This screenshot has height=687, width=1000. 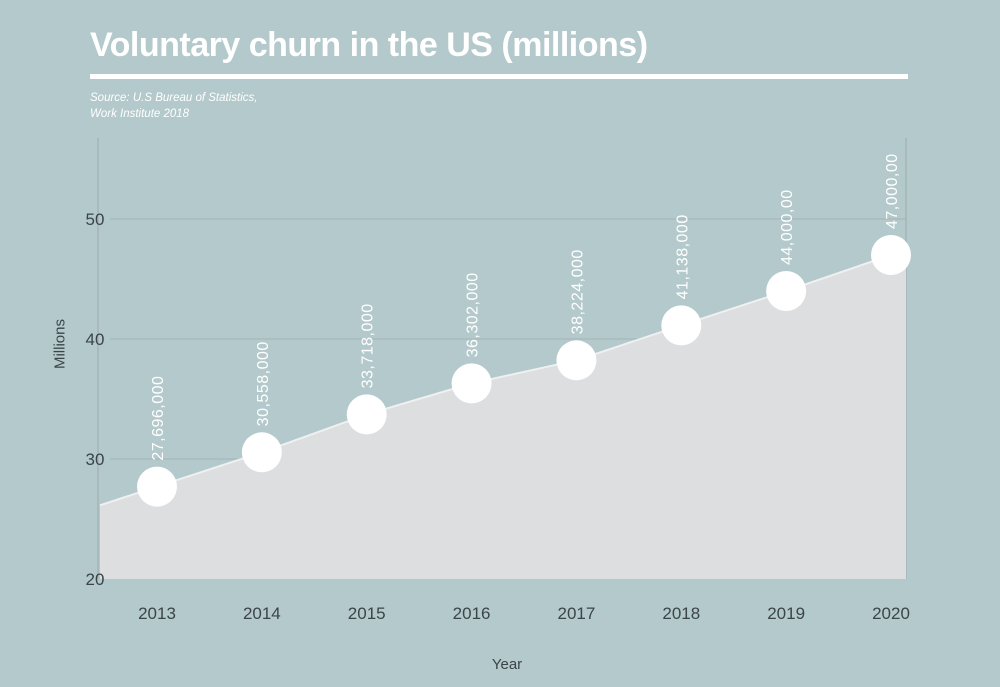 I want to click on page-title: Voluntary churn in the US (millions), so click(x=369, y=45).